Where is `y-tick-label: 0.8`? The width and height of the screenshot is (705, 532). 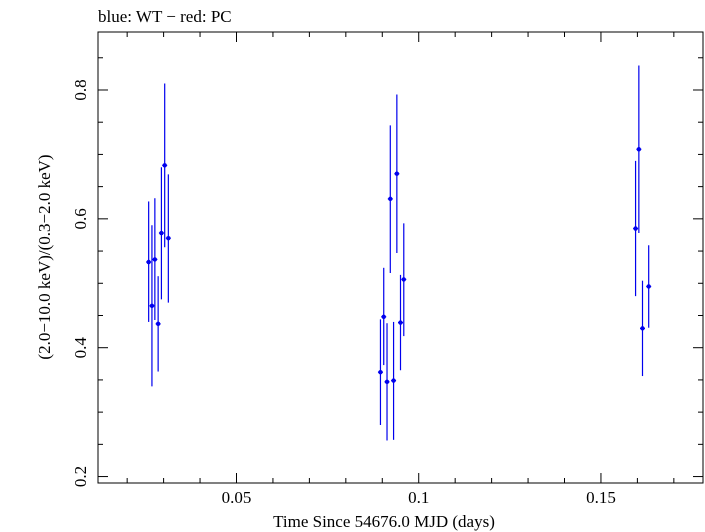
y-tick-label: 0.8 is located at coordinates (80, 89).